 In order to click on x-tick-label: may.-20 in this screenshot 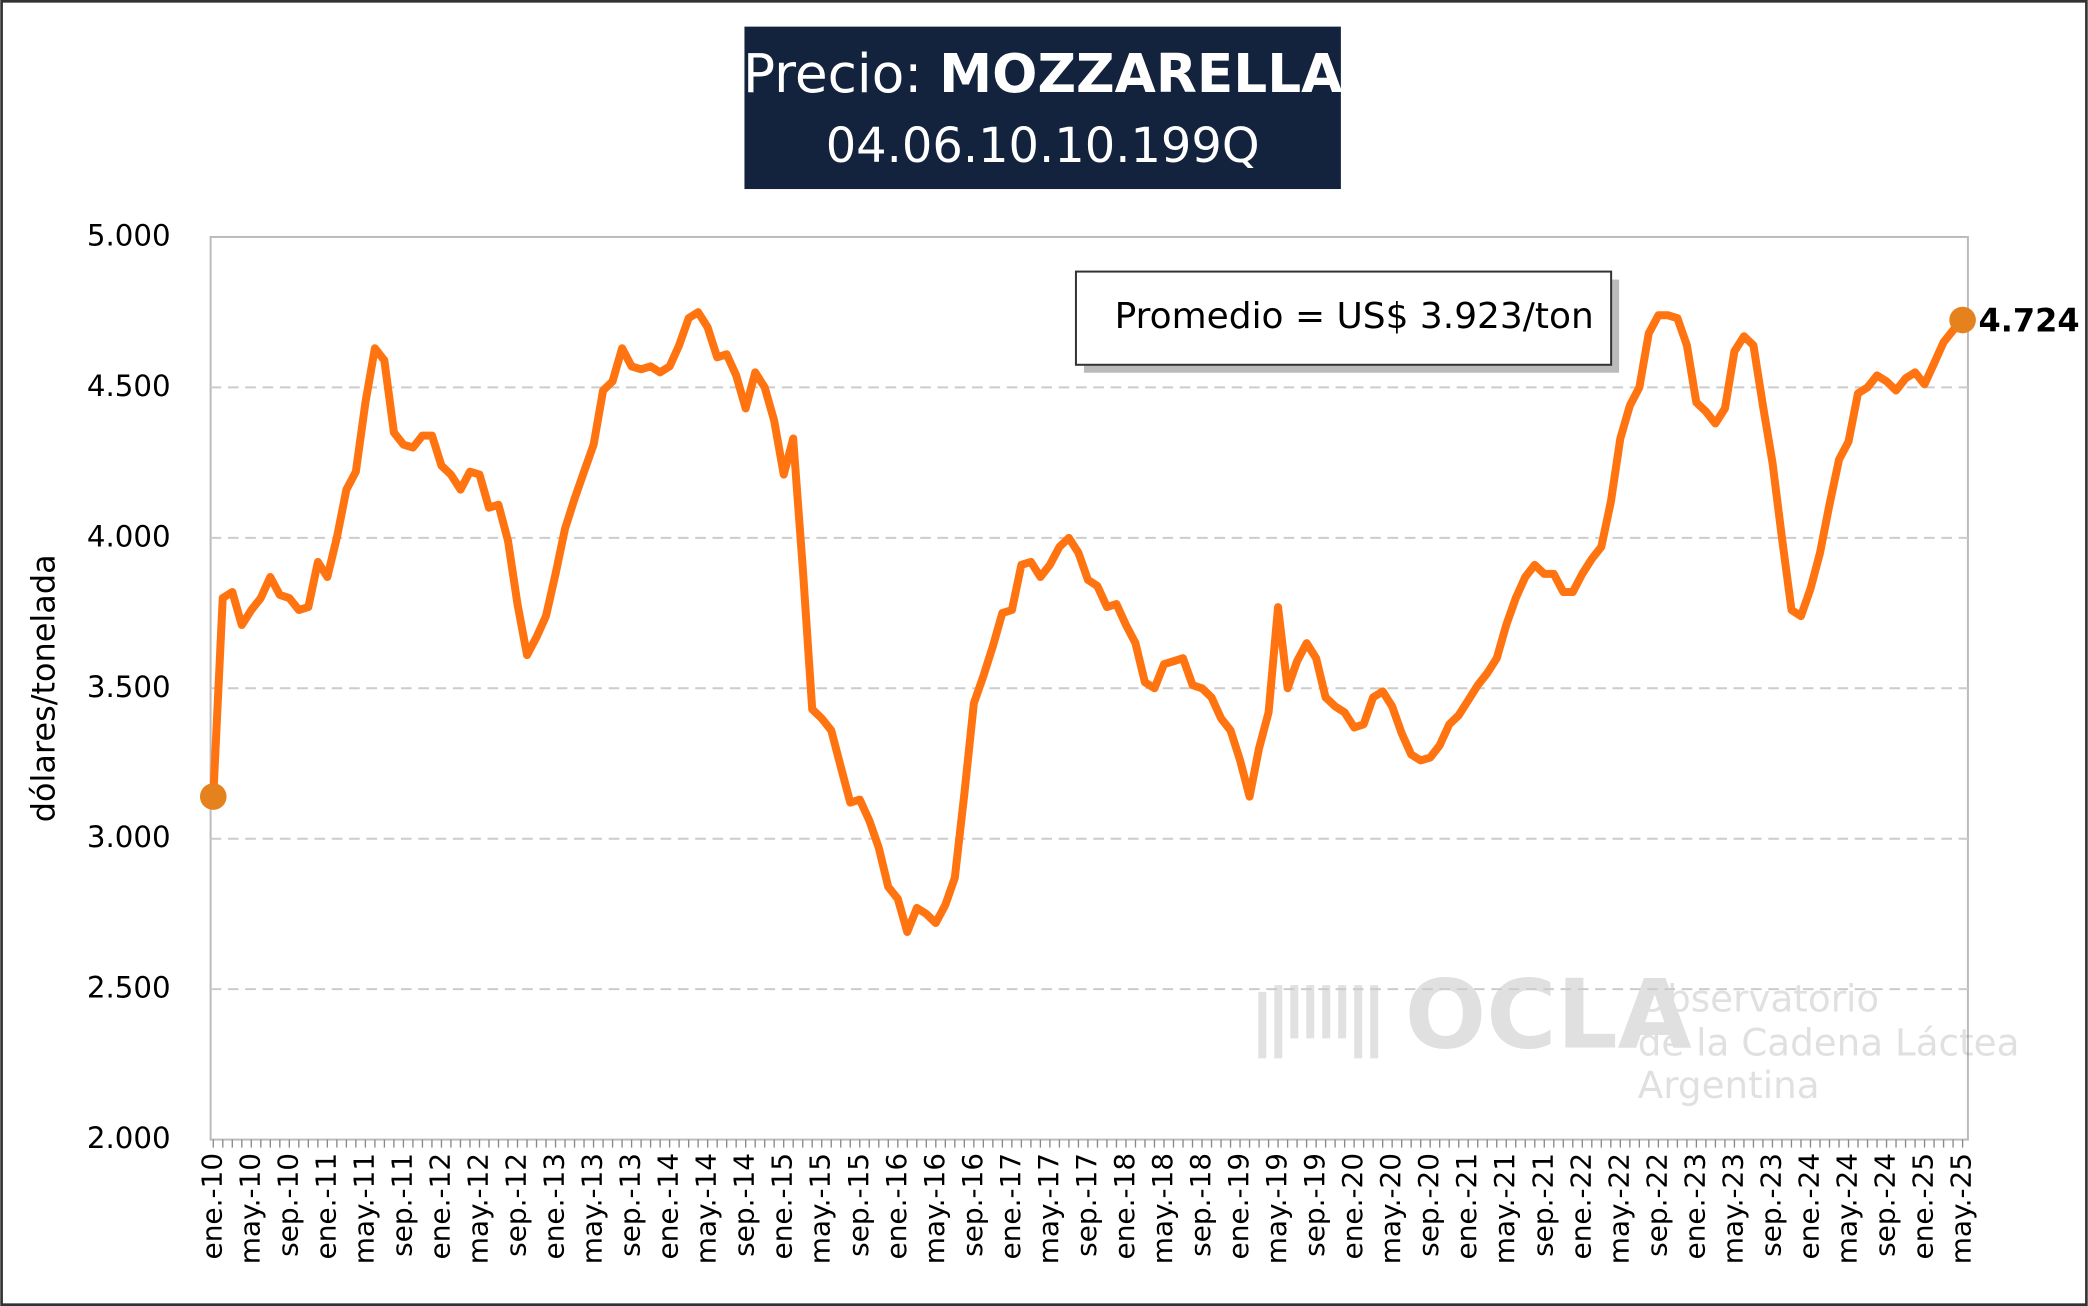, I will do `click(1390, 1208)`.